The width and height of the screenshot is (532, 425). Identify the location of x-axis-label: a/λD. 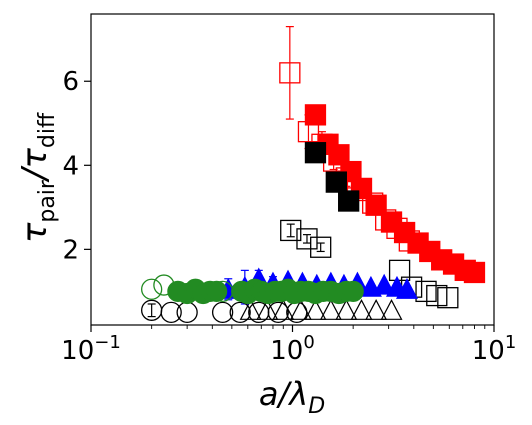
(292, 397).